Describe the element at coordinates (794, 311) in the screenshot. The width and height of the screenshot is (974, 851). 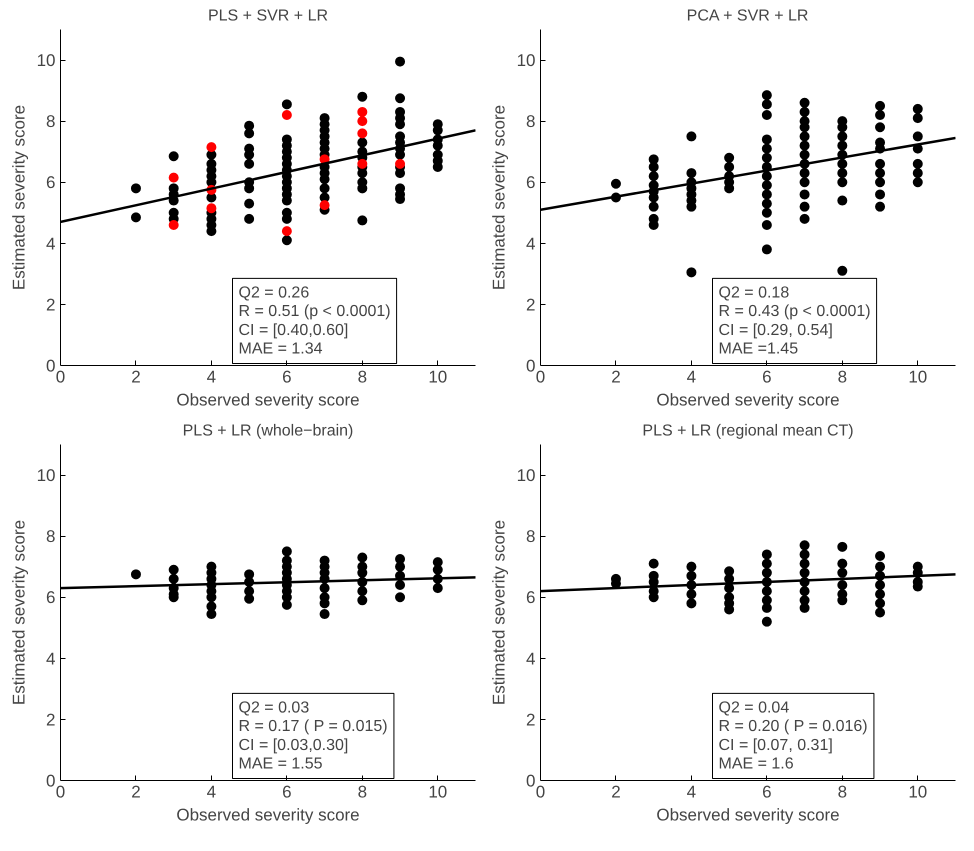
I see `annotation: R = 0.43 (p < 0.0001)` at that location.